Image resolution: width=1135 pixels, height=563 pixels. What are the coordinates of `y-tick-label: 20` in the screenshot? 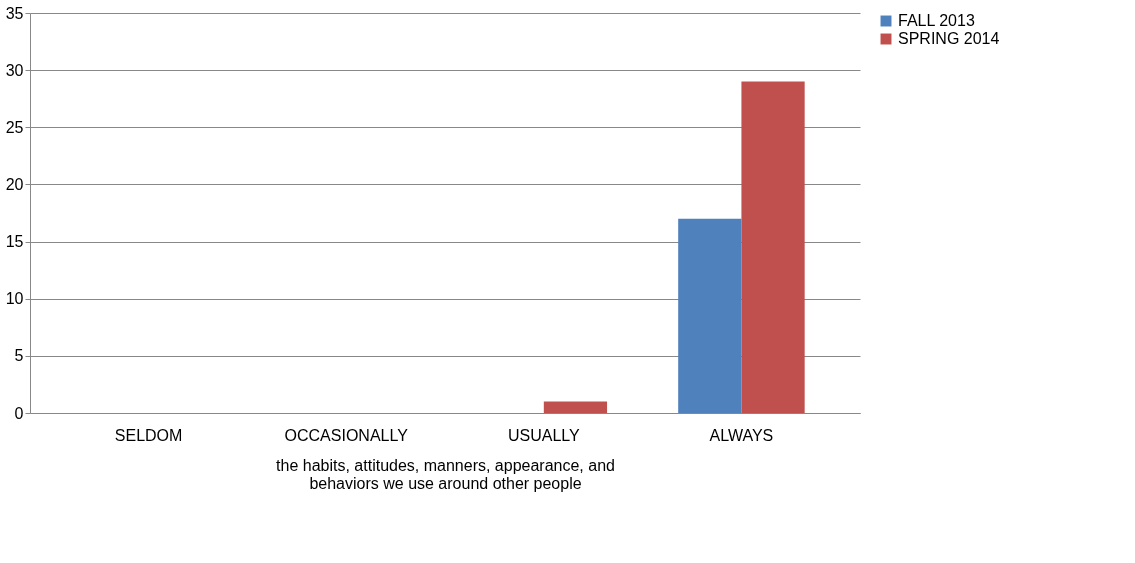 It's located at (14, 184).